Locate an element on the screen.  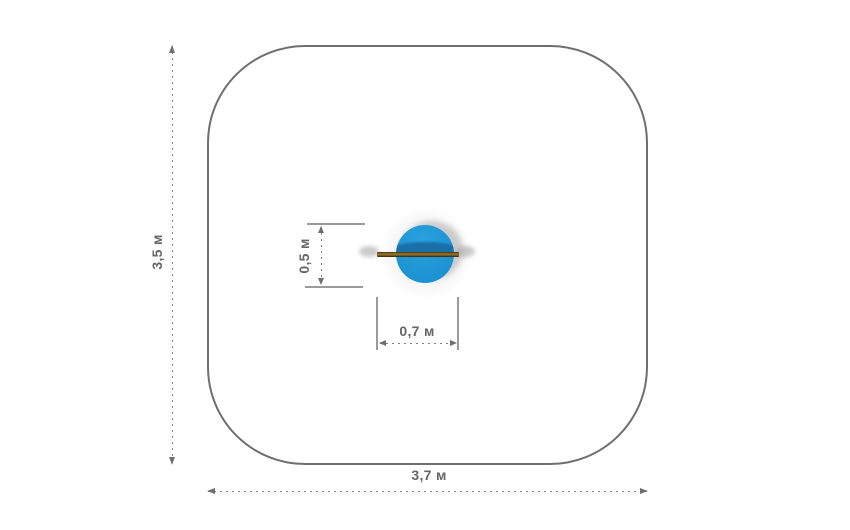
equipment-width-dimension-line is located at coordinates (417, 343).